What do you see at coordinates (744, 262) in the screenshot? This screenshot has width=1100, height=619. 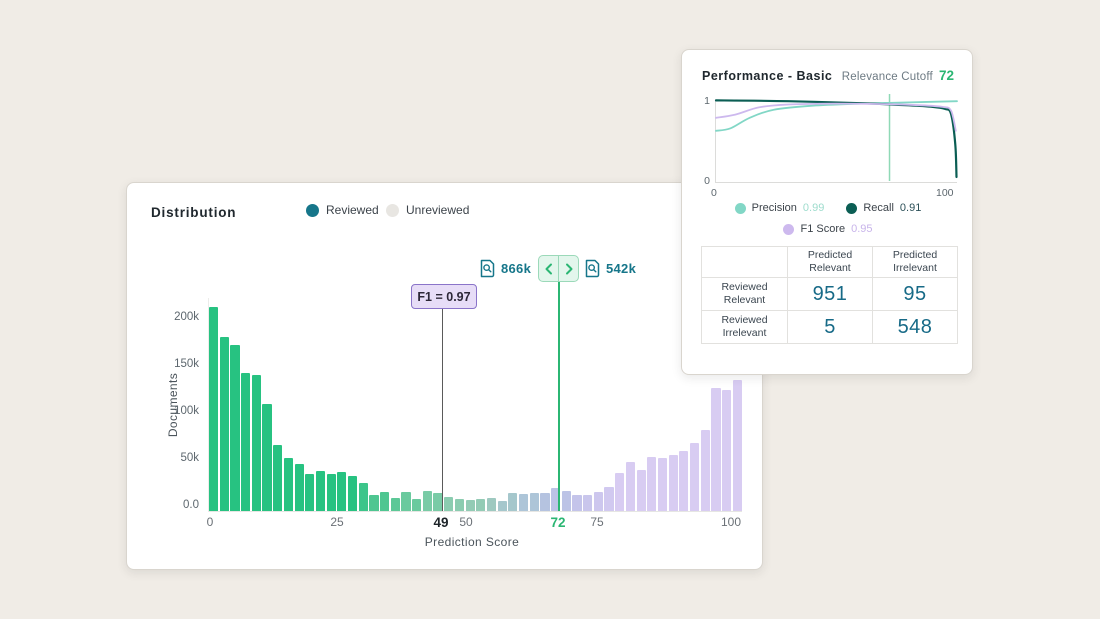 I see `table-corner-cell` at bounding box center [744, 262].